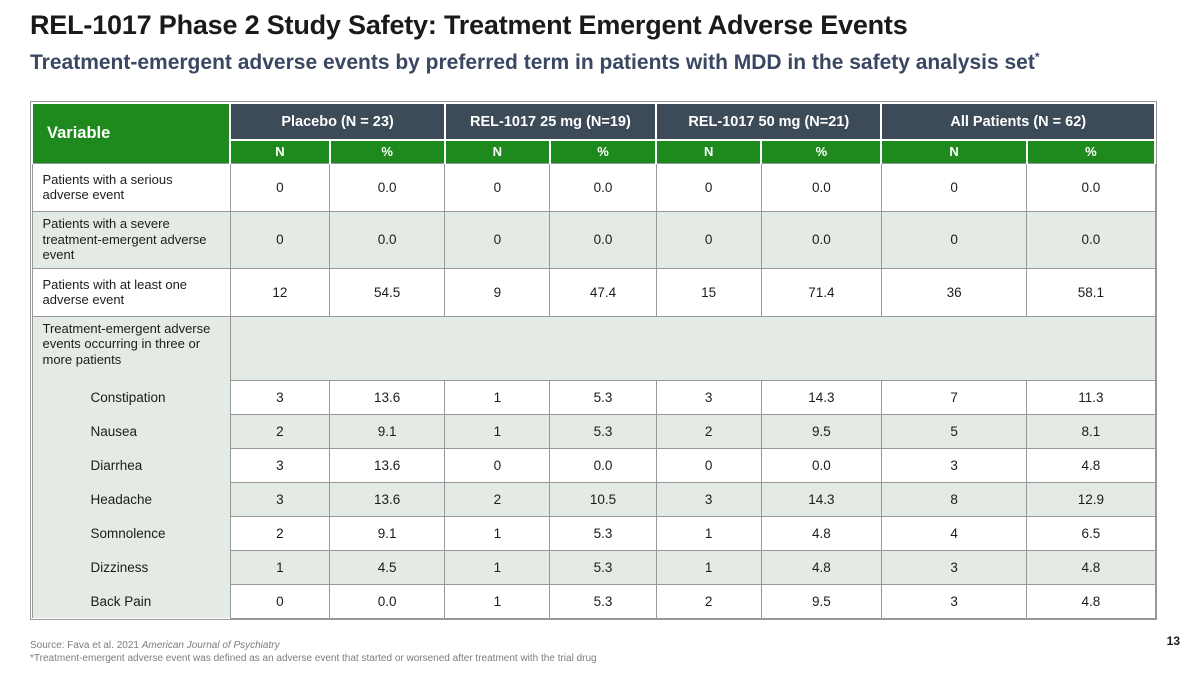 Image resolution: width=1200 pixels, height=674 pixels. Describe the element at coordinates (1091, 397) in the screenshot. I see `cell-value: 11.3` at that location.